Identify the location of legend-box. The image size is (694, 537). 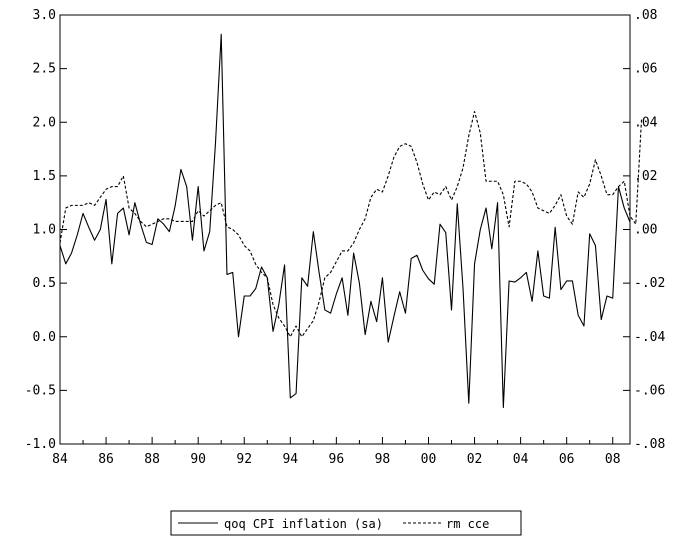
(346, 523).